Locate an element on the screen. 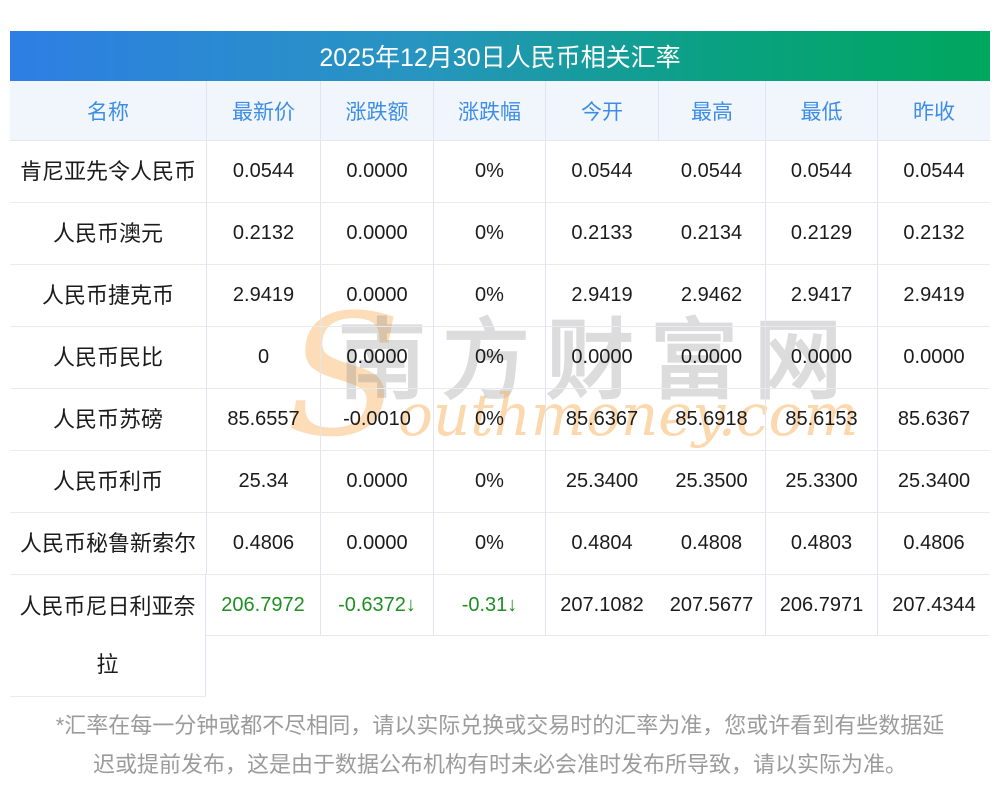 The height and width of the screenshot is (793, 1000). cell-currency-name: 肯尼亚先令人民币 is located at coordinates (107, 171).